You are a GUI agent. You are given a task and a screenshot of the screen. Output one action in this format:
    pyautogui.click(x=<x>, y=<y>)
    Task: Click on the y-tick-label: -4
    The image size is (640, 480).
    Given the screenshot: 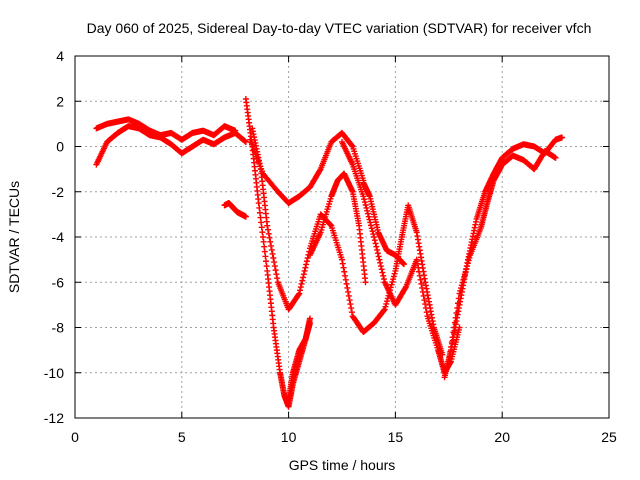 What is the action you would take?
    pyautogui.click(x=58, y=237)
    